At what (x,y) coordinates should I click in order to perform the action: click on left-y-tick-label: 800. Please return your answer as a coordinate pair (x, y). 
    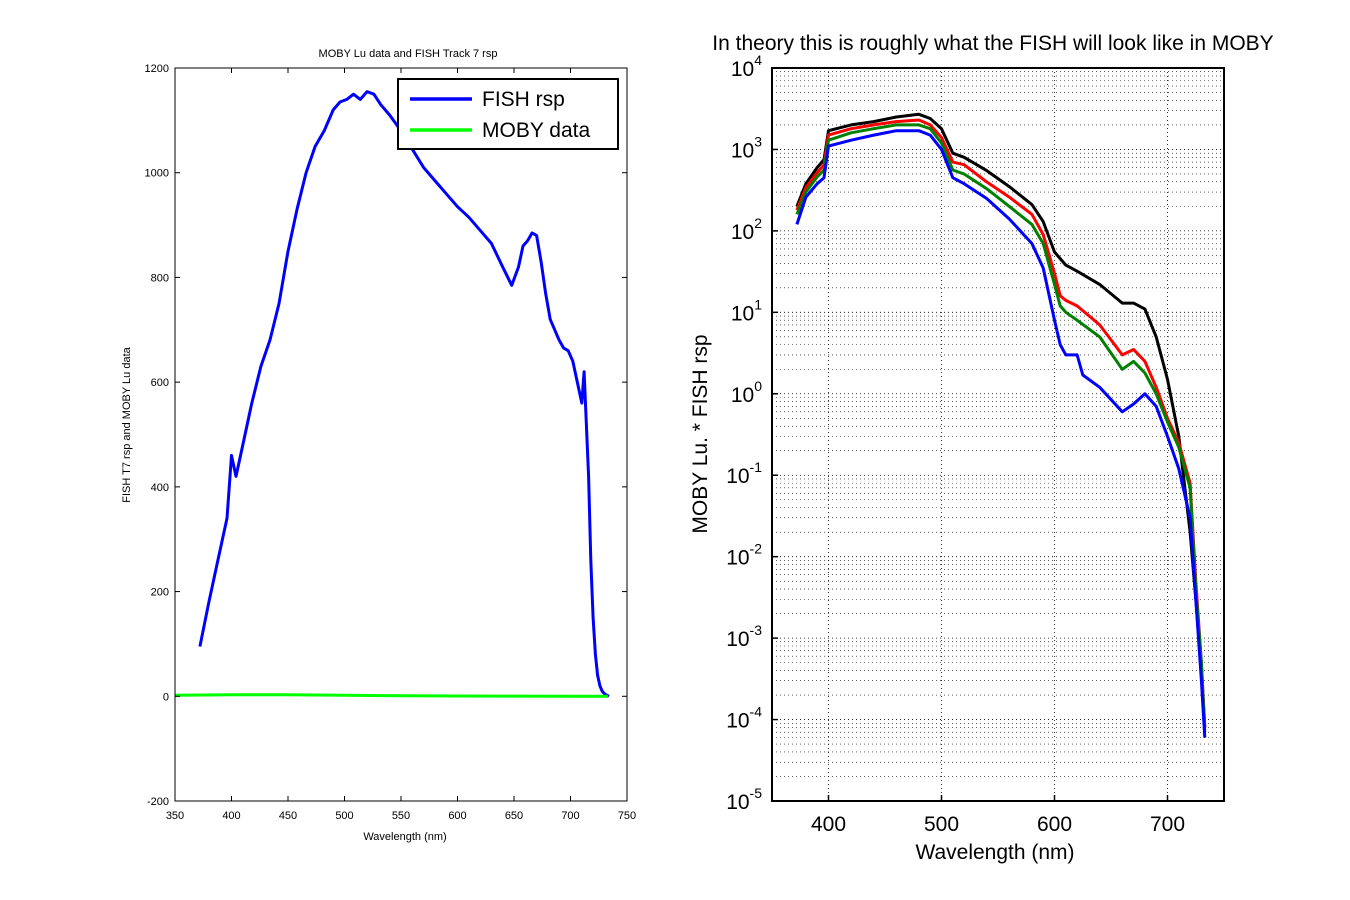
    Looking at the image, I should click on (160, 278).